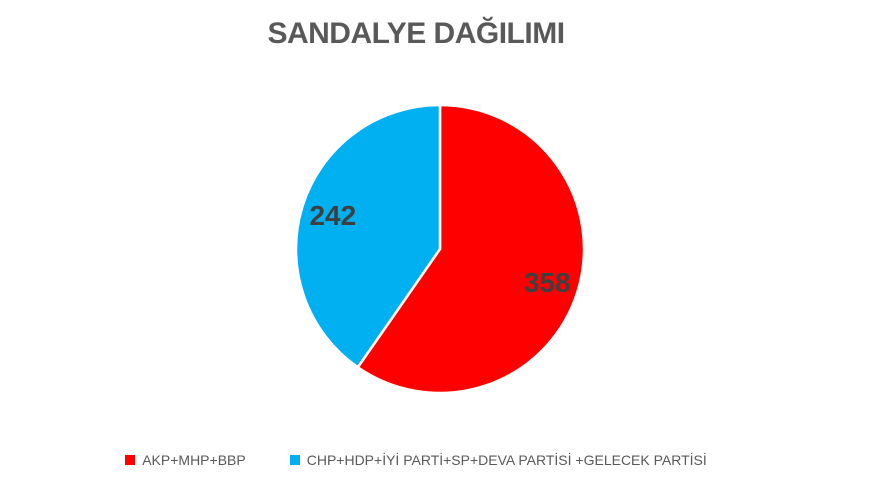  I want to click on data-label-0: 358, so click(547, 282).